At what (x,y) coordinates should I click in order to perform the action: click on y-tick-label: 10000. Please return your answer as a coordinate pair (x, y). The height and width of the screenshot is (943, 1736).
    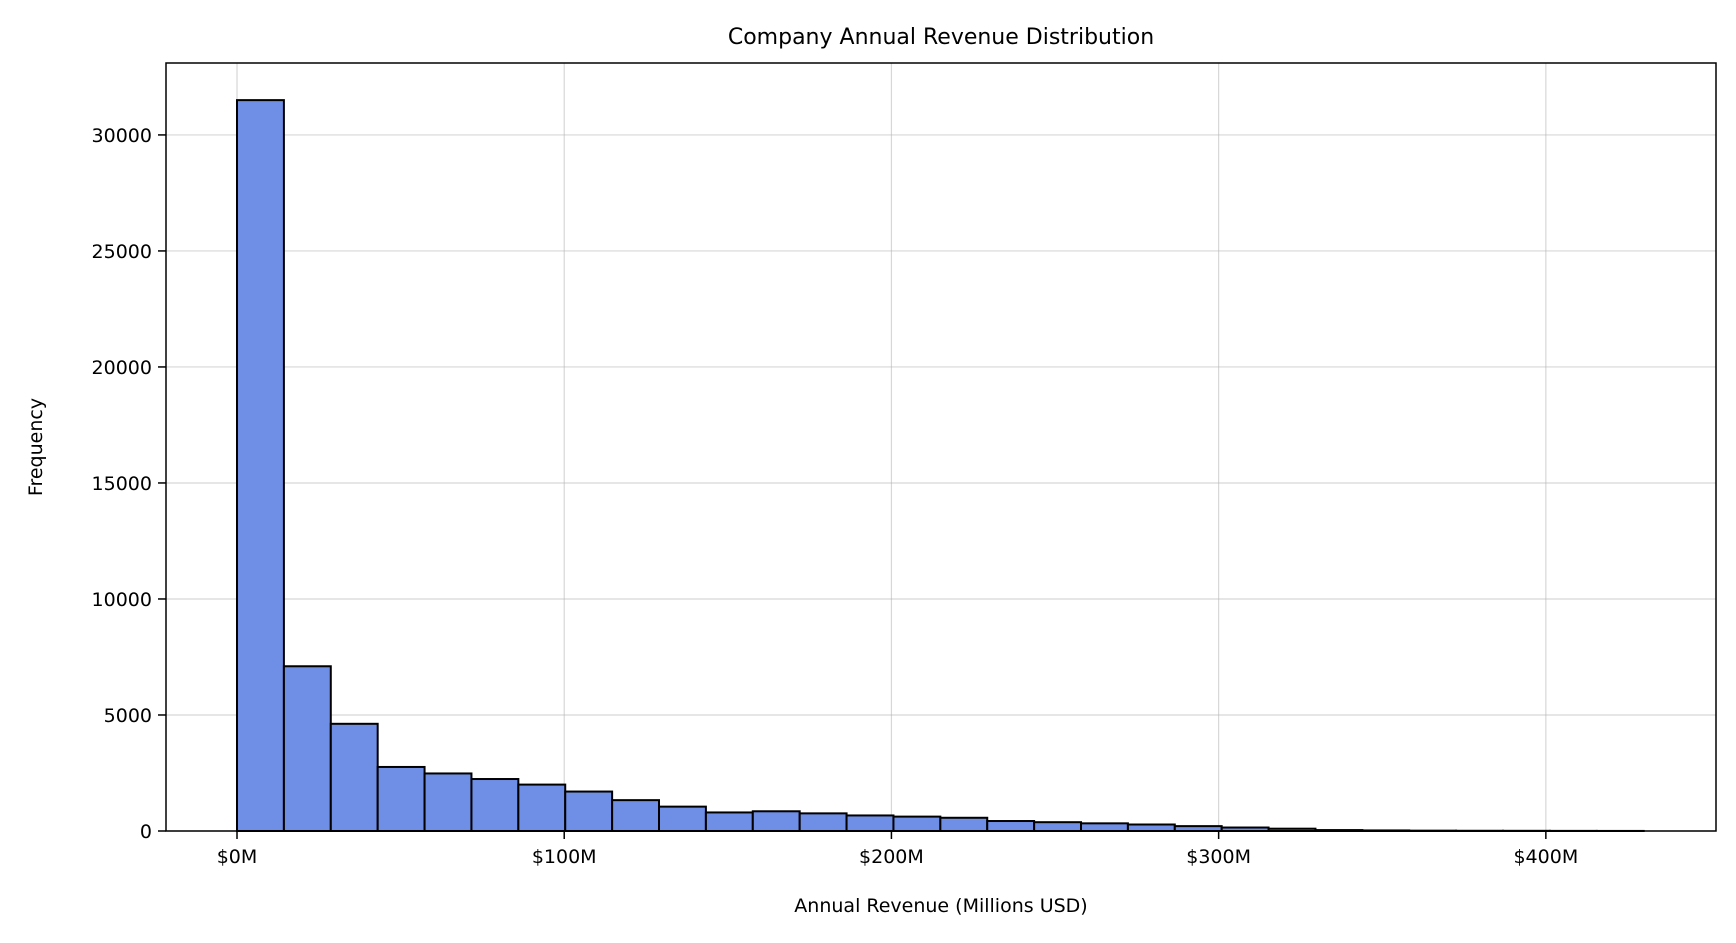
    Looking at the image, I should click on (122, 600).